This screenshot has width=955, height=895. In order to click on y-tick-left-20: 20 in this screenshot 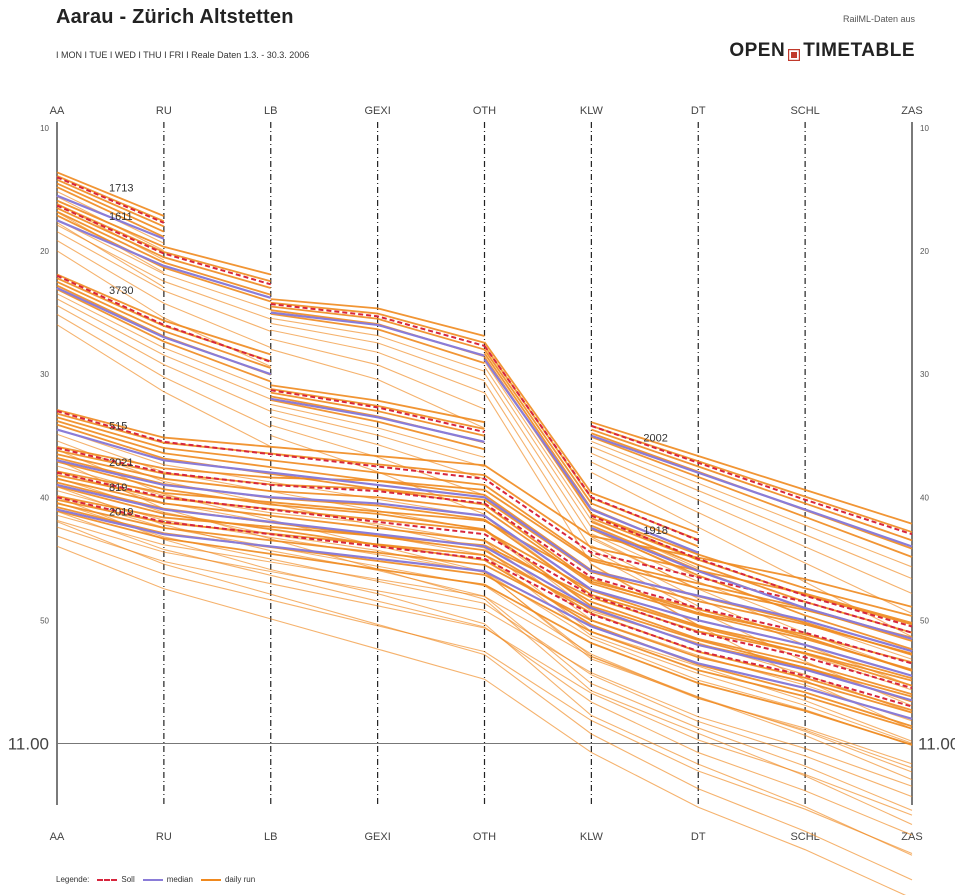, I will do `click(44, 251)`.